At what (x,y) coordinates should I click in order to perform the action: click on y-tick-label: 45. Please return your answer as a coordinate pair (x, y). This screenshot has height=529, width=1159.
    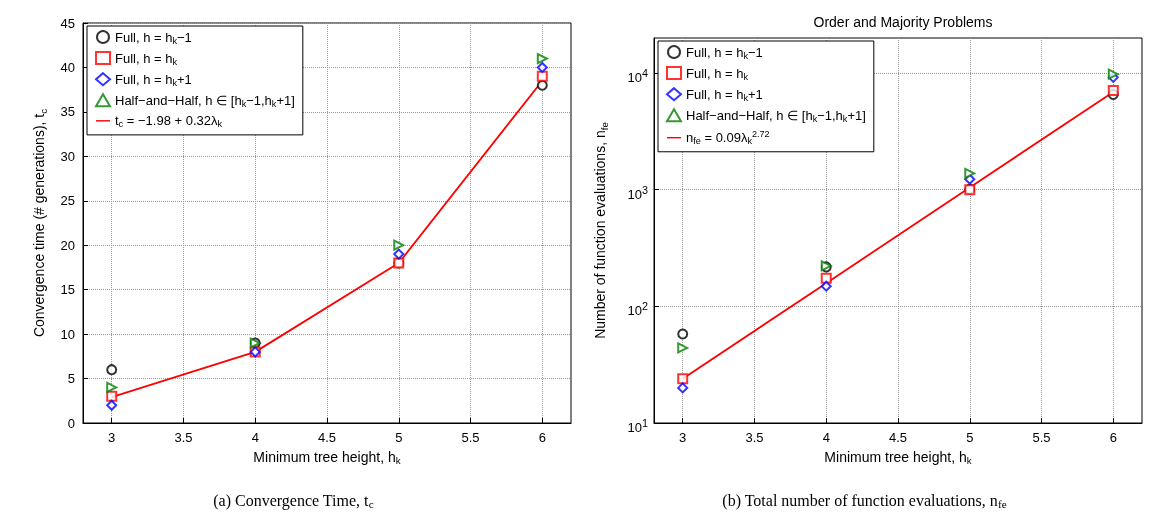
    Looking at the image, I should click on (67, 23).